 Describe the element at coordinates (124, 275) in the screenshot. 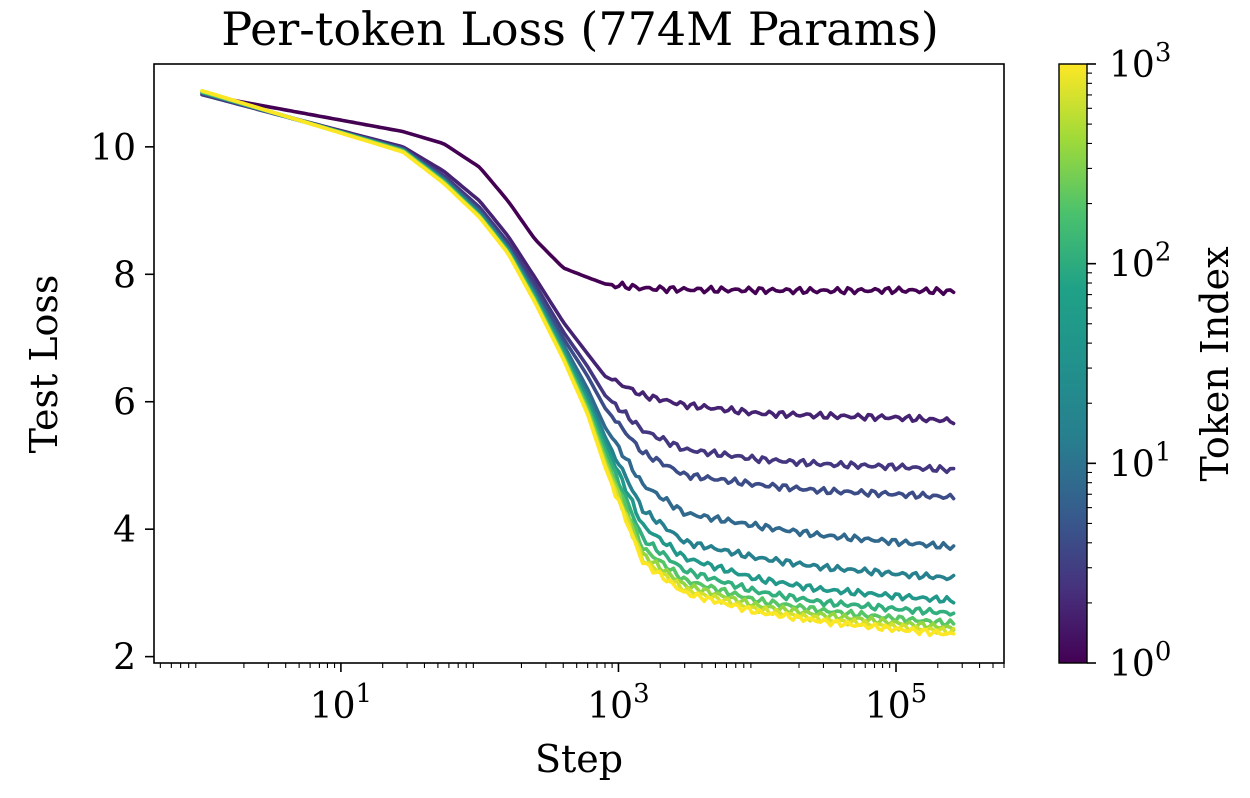

I see `y-tick-label: 8` at that location.